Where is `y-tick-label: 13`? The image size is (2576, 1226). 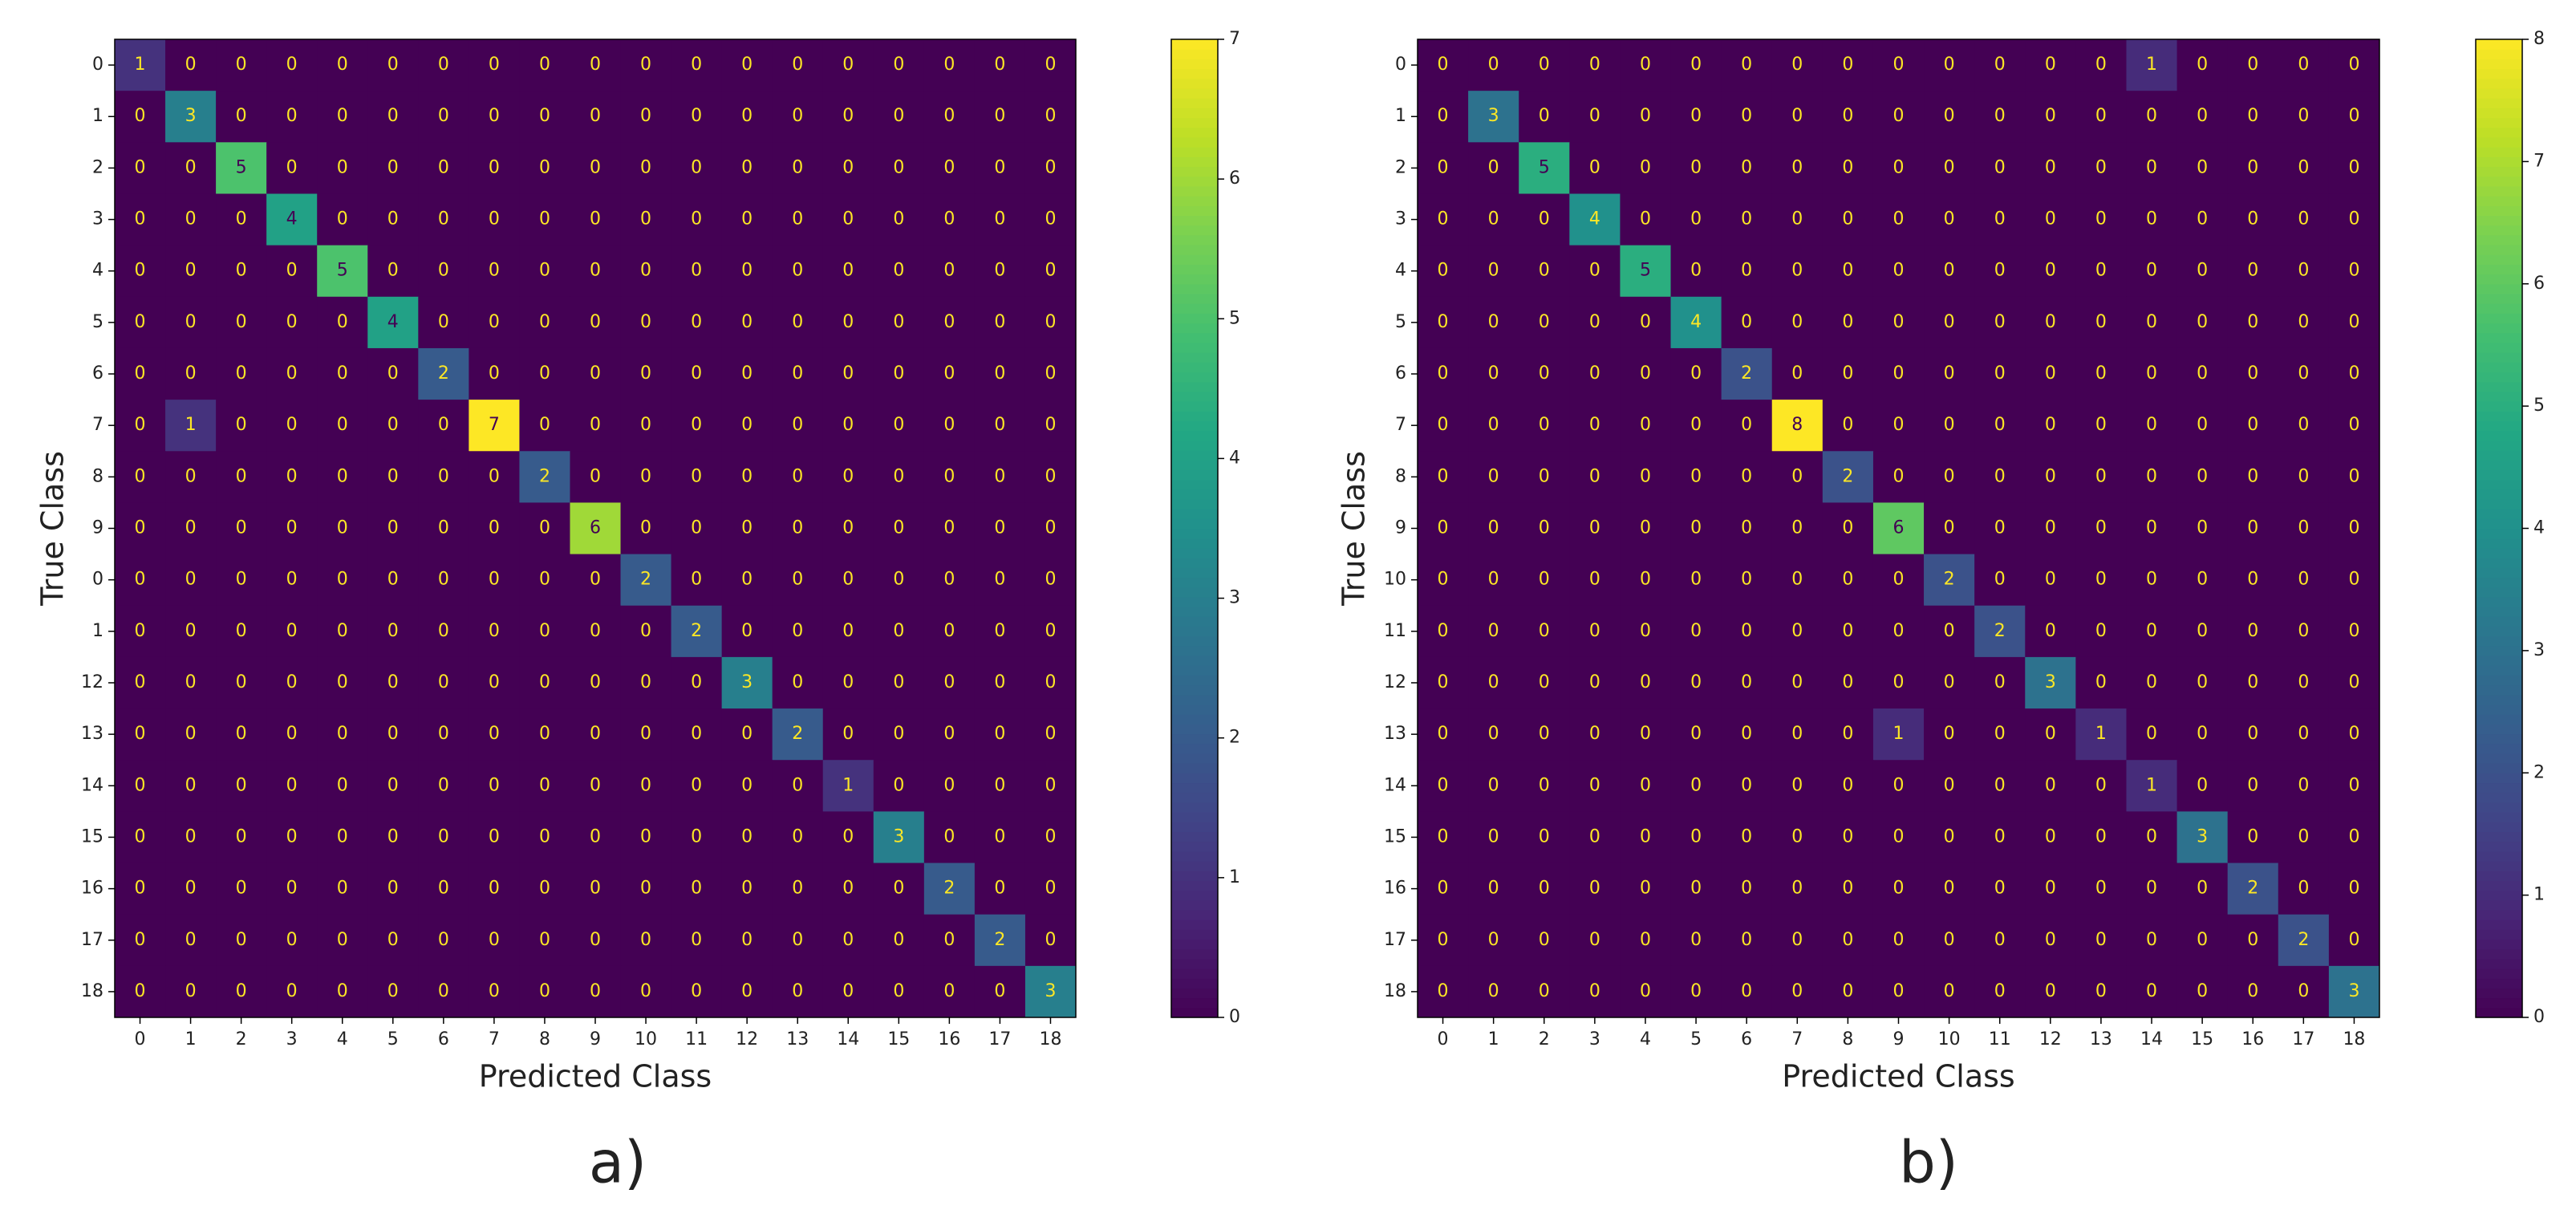 y-tick-label: 13 is located at coordinates (1395, 734).